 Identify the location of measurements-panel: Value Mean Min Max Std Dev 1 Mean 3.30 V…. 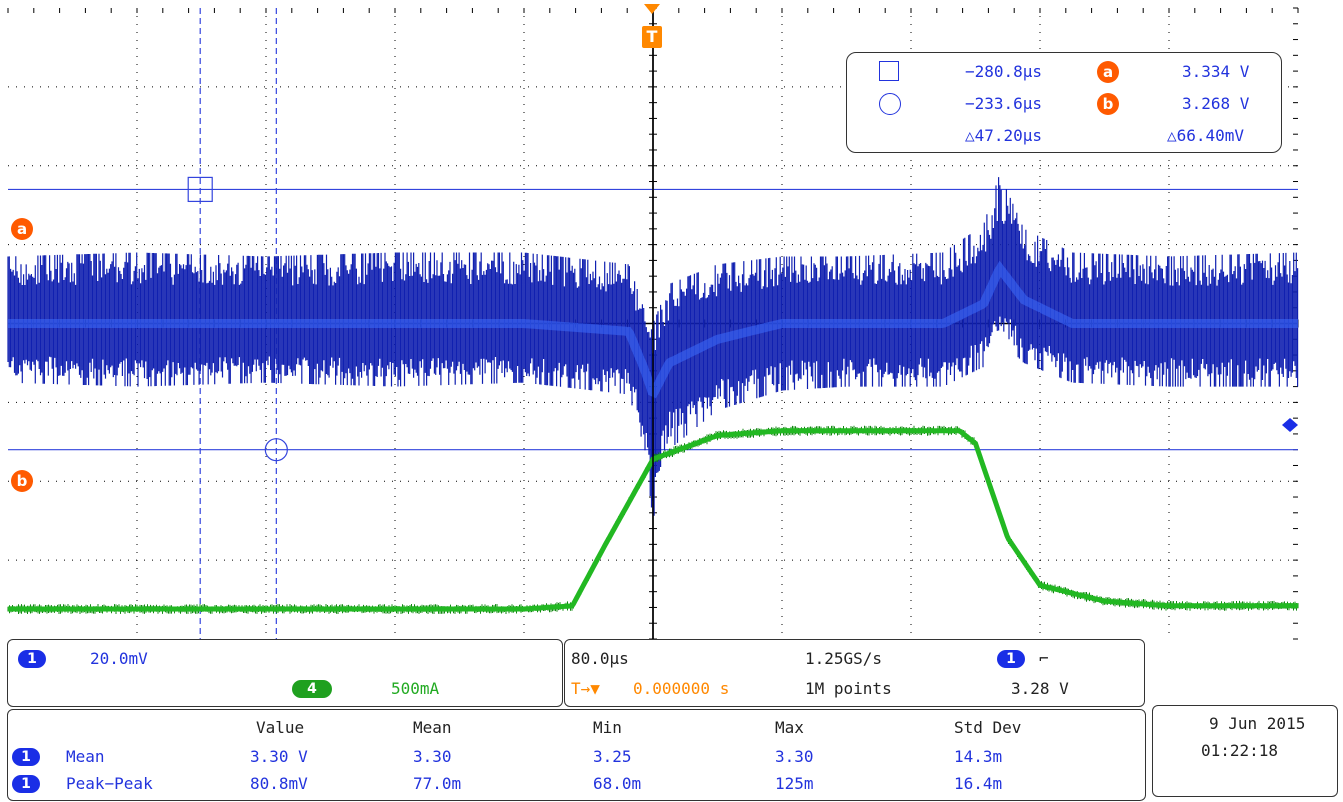
(576, 755).